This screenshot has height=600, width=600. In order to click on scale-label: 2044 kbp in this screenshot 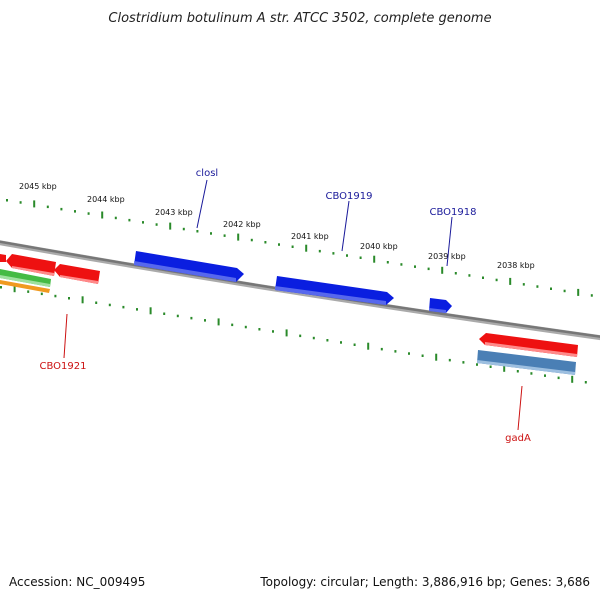, I will do `click(106, 199)`.